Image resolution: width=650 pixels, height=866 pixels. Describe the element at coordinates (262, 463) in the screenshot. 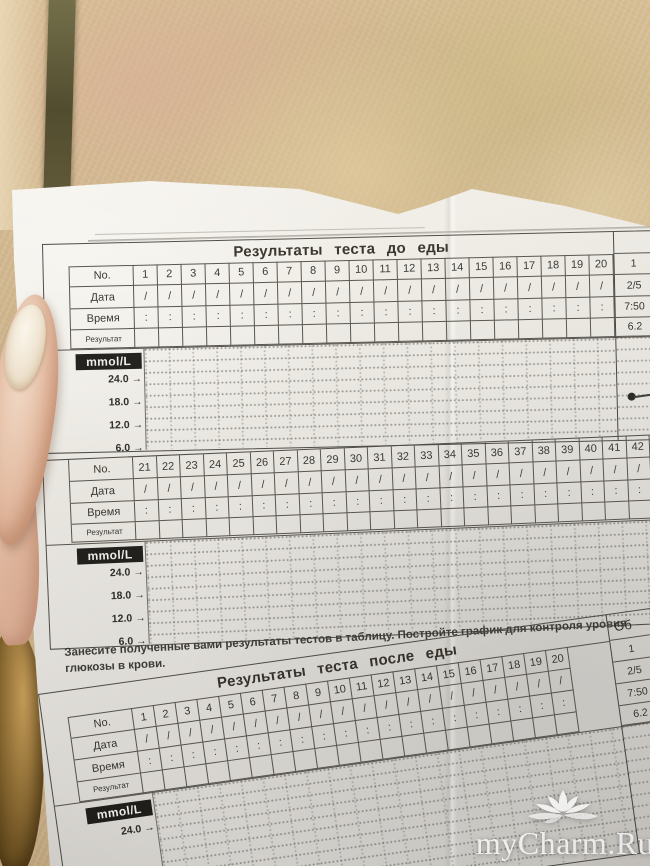

I see `column-number-cell: 26` at that location.